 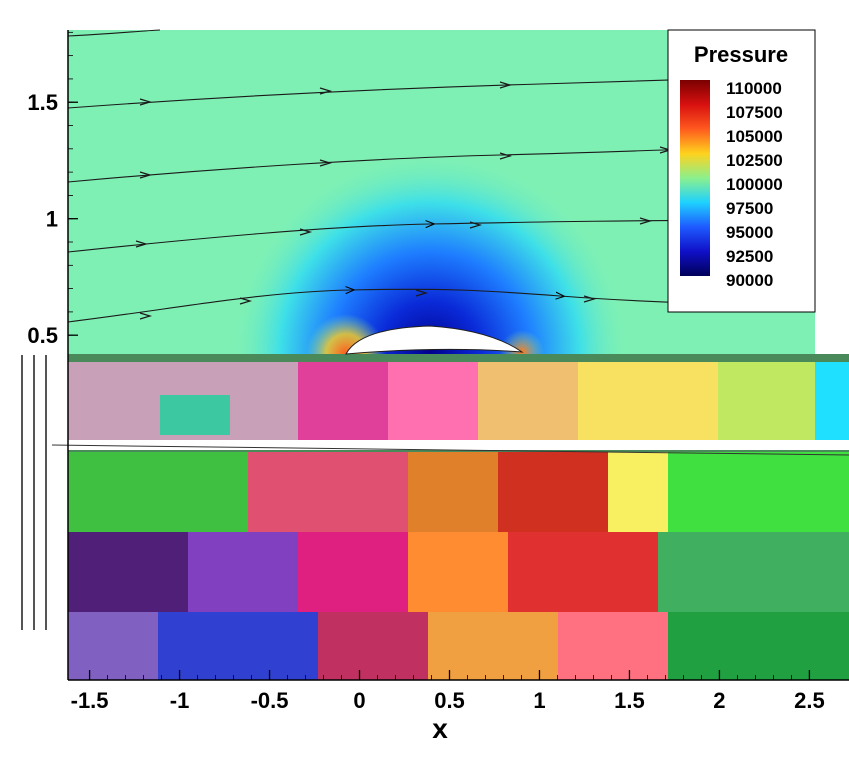 What do you see at coordinates (449, 700) in the screenshot?
I see `x-tick-label: 0.5` at bounding box center [449, 700].